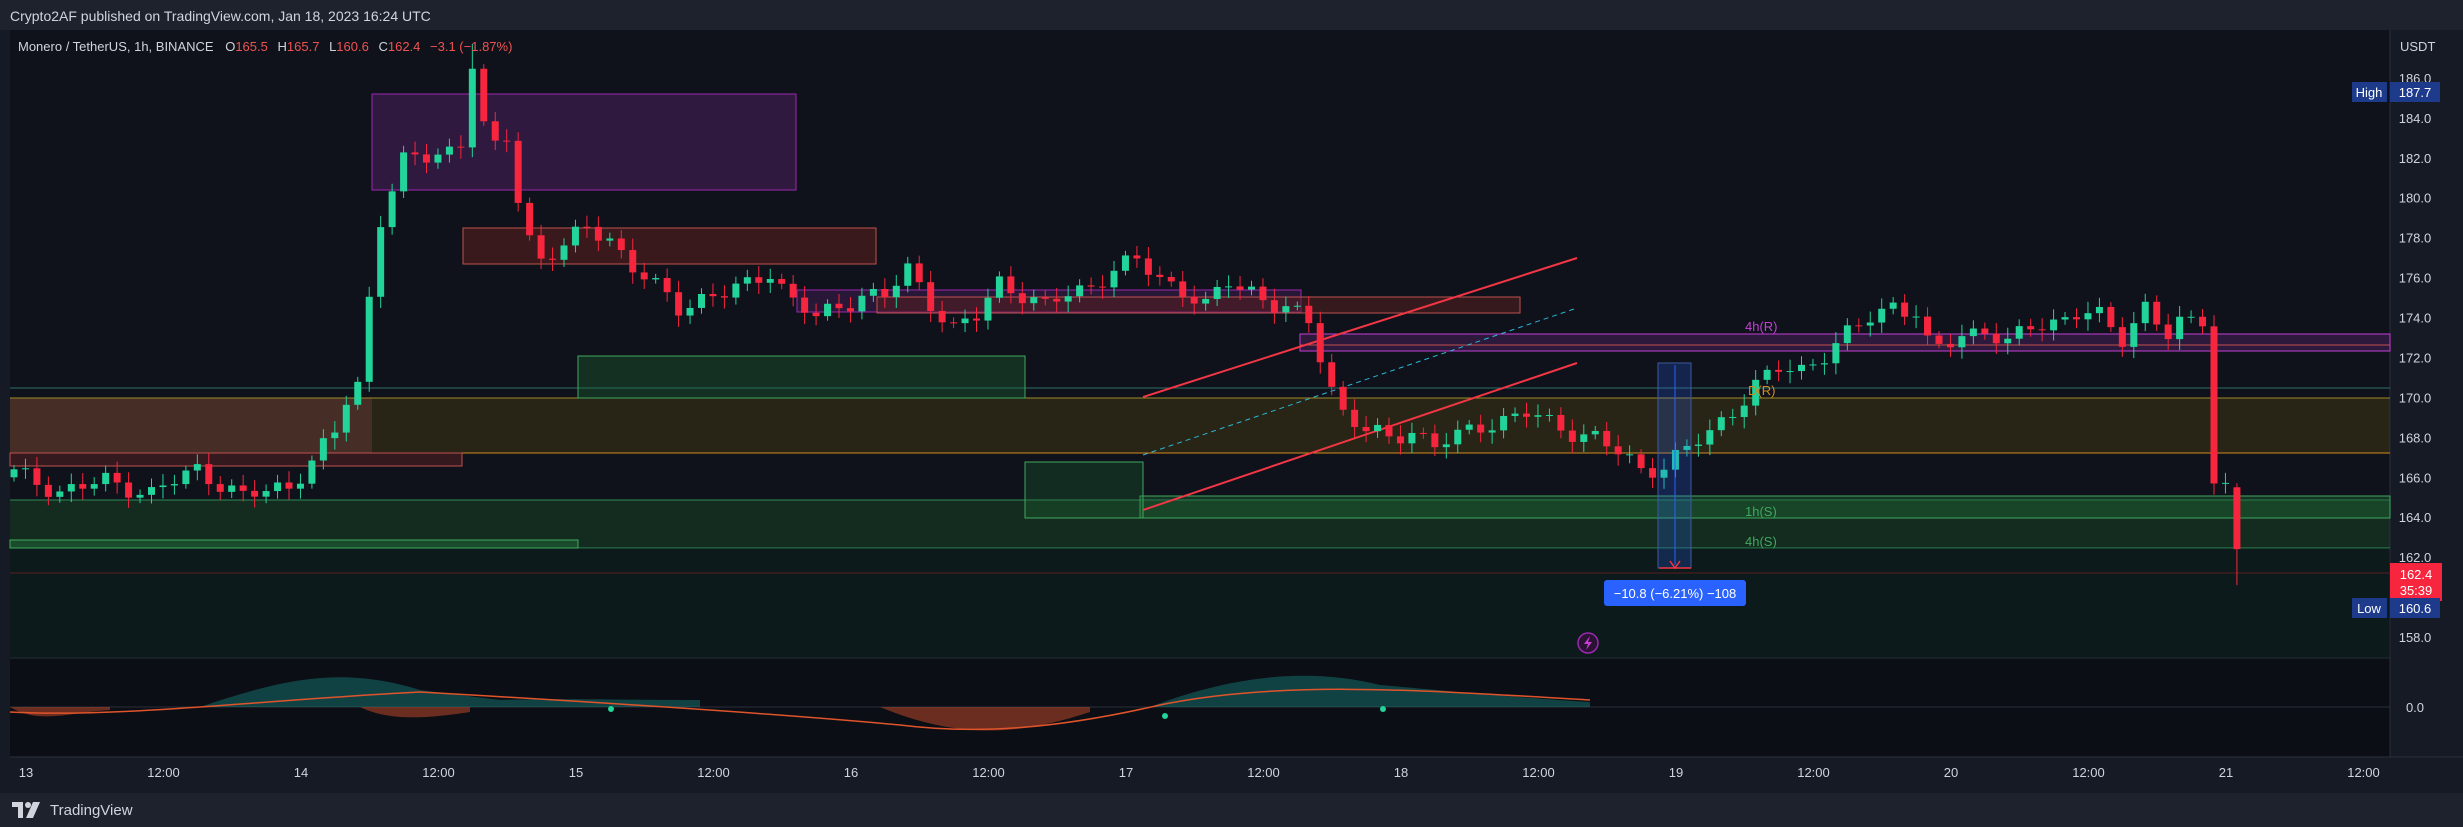 This screenshot has width=2463, height=827. What do you see at coordinates (2415, 707) in the screenshot?
I see `oscillator-zero-tick: 0.0` at bounding box center [2415, 707].